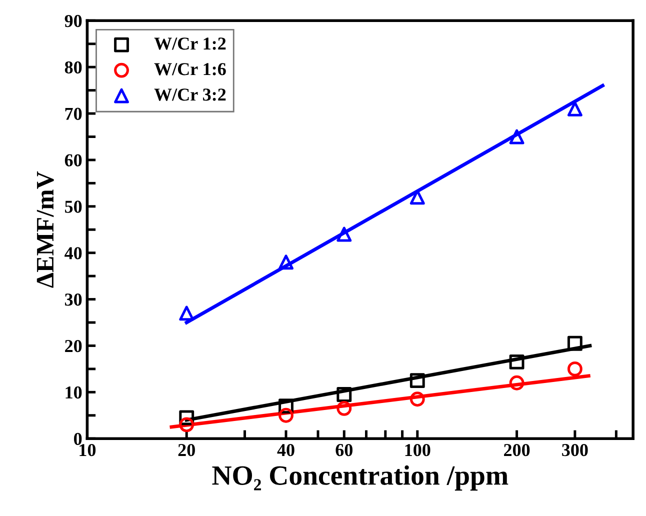 This screenshot has height=516, width=646. Describe the element at coordinates (73, 160) in the screenshot. I see `y-tick-label: 60` at that location.